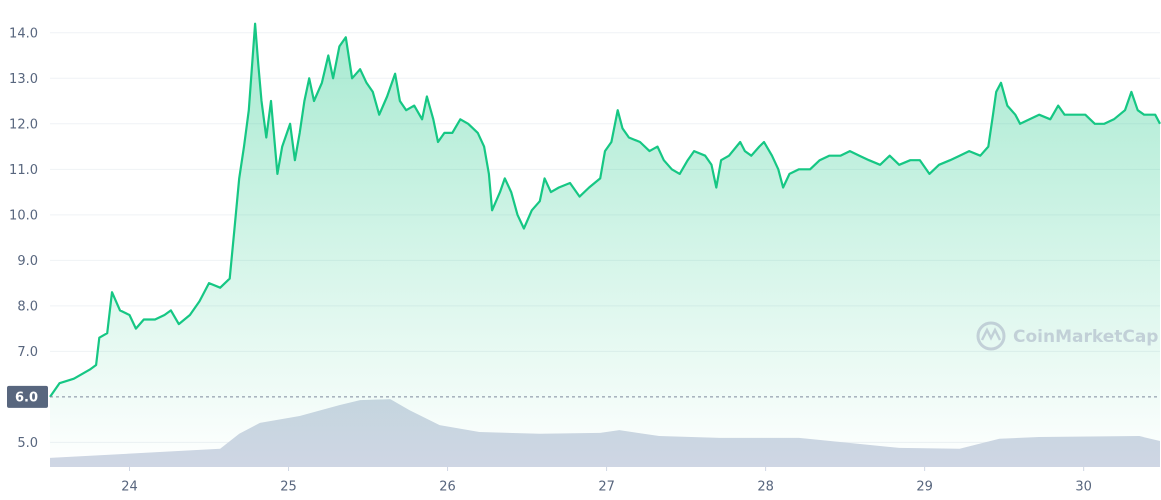  What do you see at coordinates (27, 443) in the screenshot?
I see `y-tick-label: 5.0` at bounding box center [27, 443].